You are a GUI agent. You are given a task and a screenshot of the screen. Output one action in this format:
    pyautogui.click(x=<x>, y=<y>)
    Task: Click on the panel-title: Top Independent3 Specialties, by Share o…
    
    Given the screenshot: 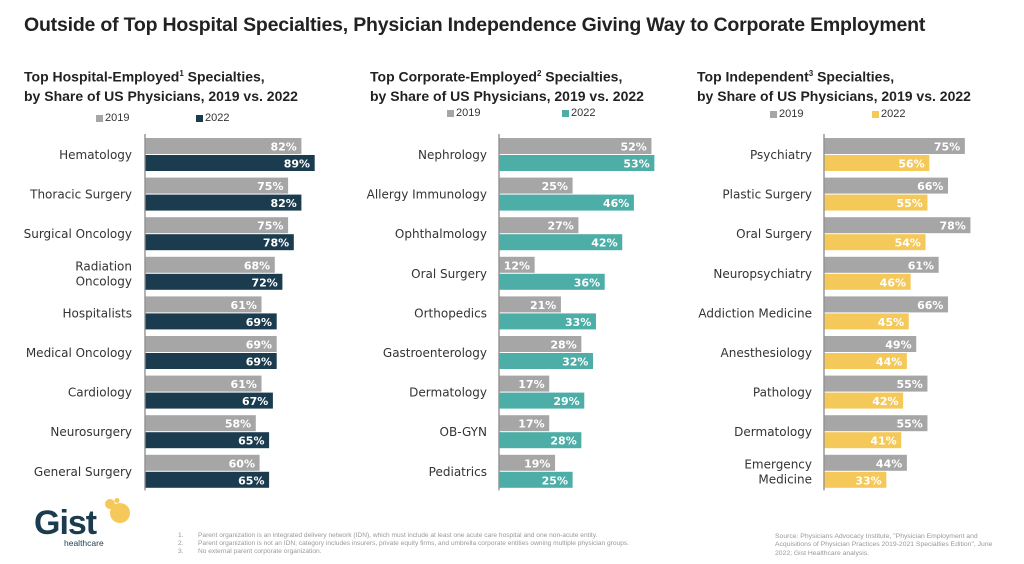 What is the action you would take?
    pyautogui.click(x=834, y=86)
    